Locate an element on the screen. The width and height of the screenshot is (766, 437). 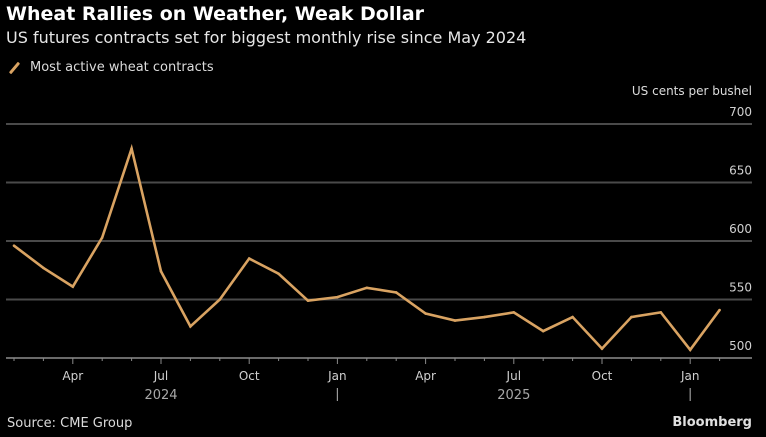
year-label: 2025 is located at coordinates (513, 395).